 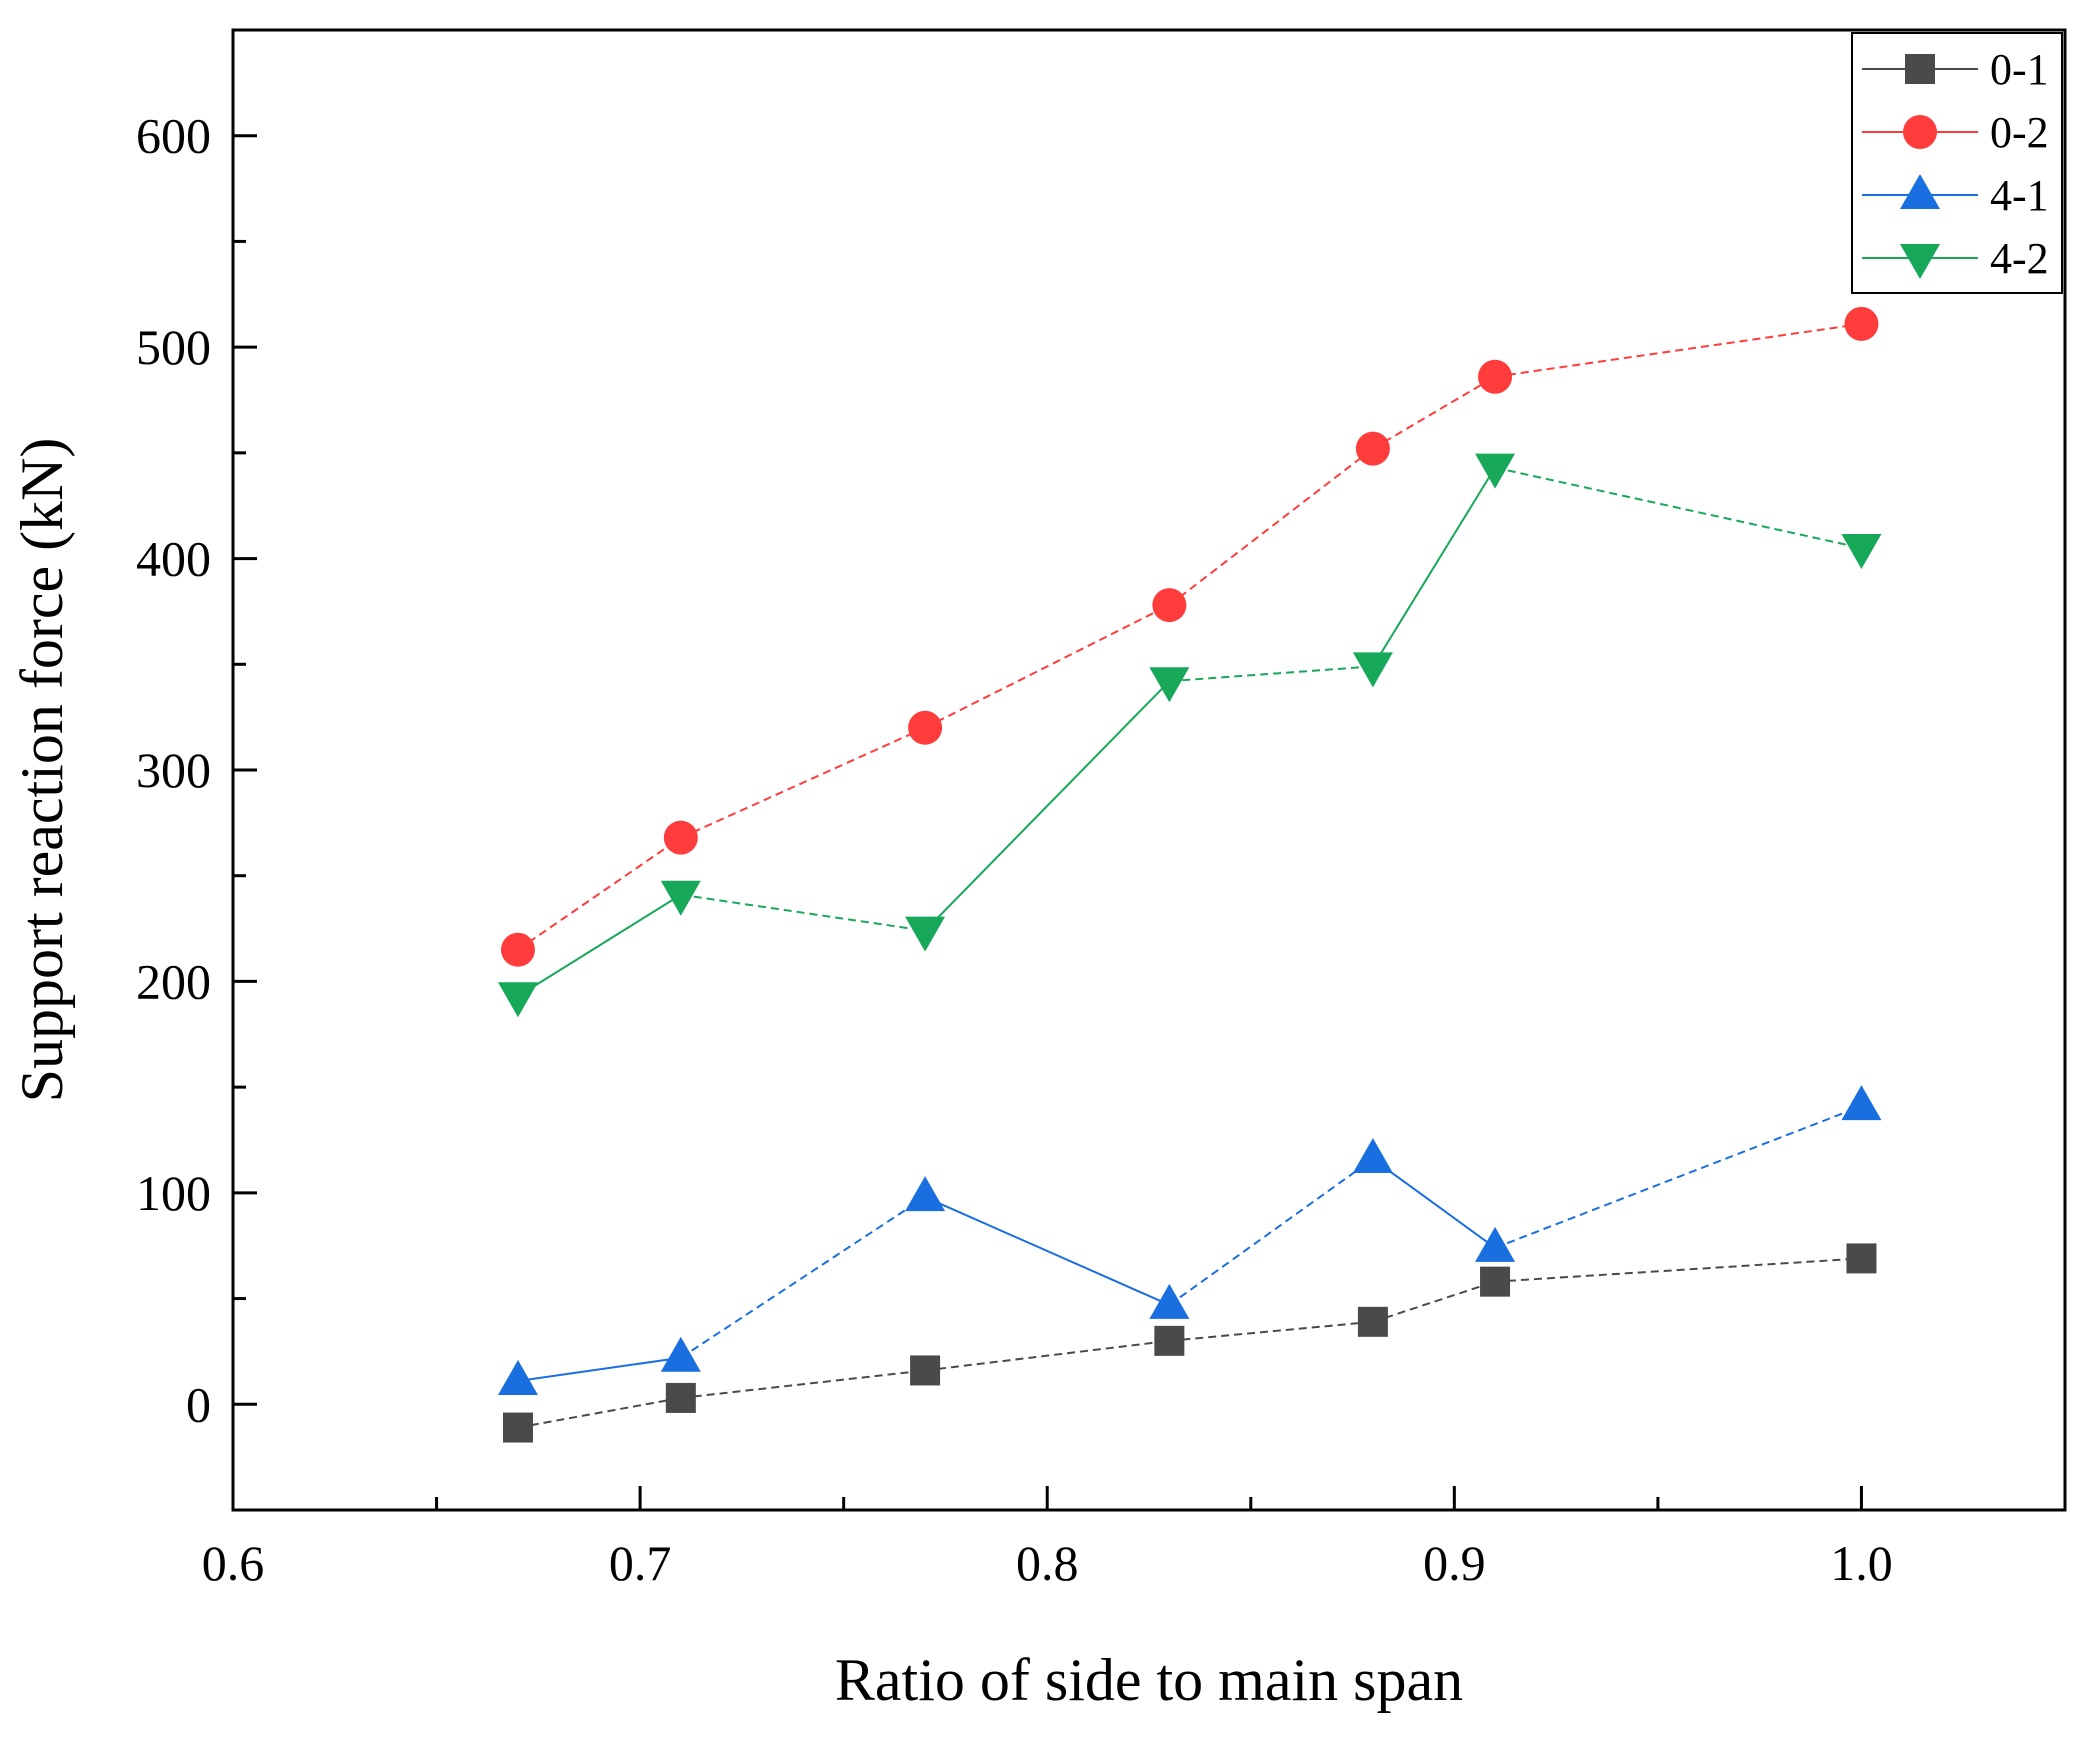 I want to click on y-tick-label: 500, so click(x=173, y=347).